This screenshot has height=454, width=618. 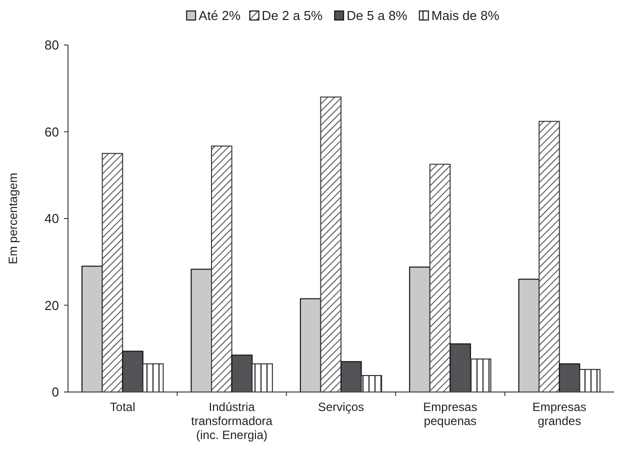 I want to click on x-tick-label: Serviços, so click(x=341, y=407).